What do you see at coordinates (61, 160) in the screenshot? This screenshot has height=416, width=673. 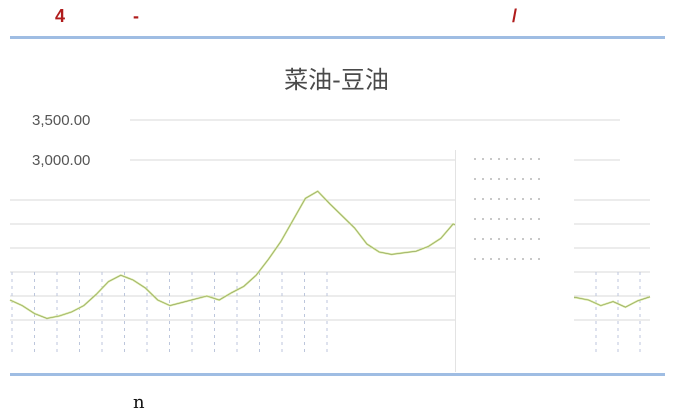 I see `y-tick-label: 3,000.00` at bounding box center [61, 160].